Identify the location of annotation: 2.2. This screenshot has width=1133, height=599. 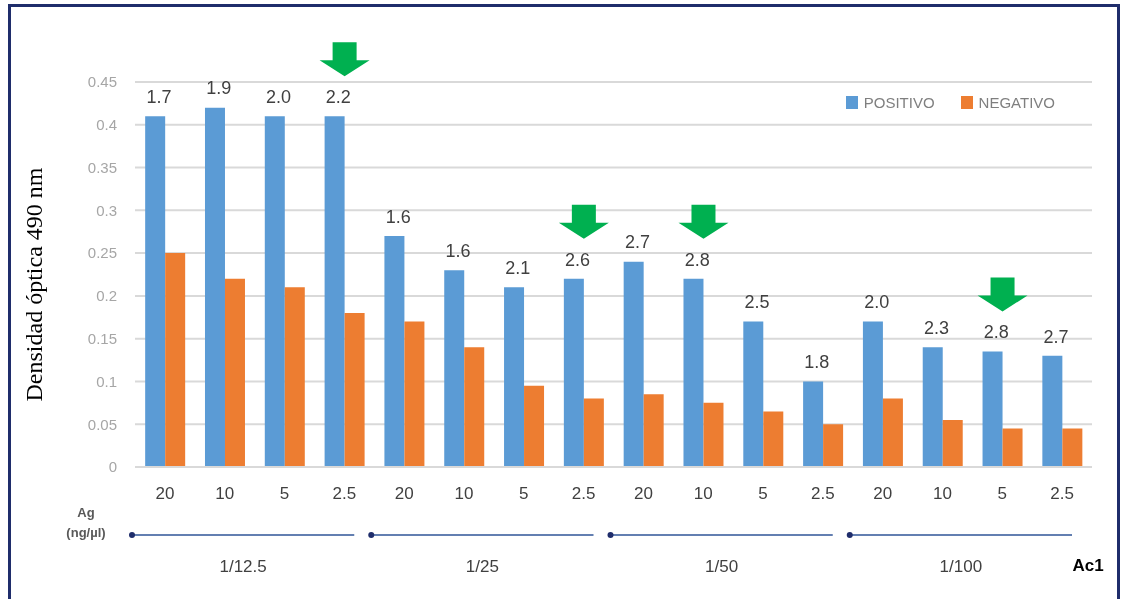
(338, 96).